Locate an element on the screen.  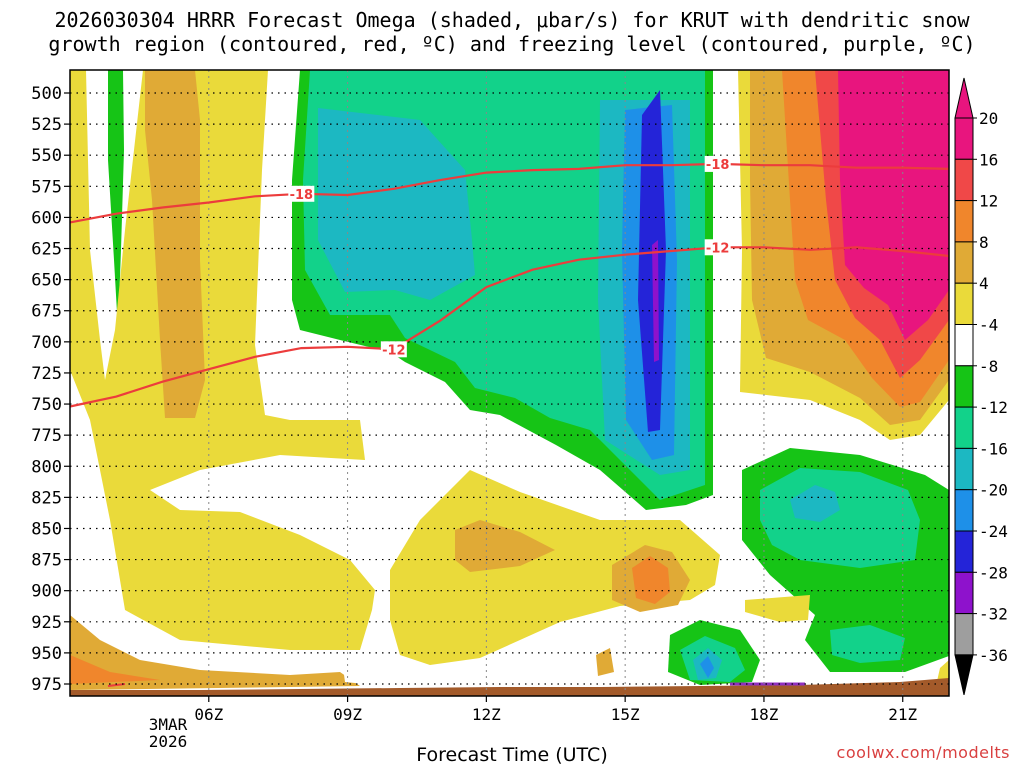
contour-label--12-1: -12 is located at coordinates (718, 248).